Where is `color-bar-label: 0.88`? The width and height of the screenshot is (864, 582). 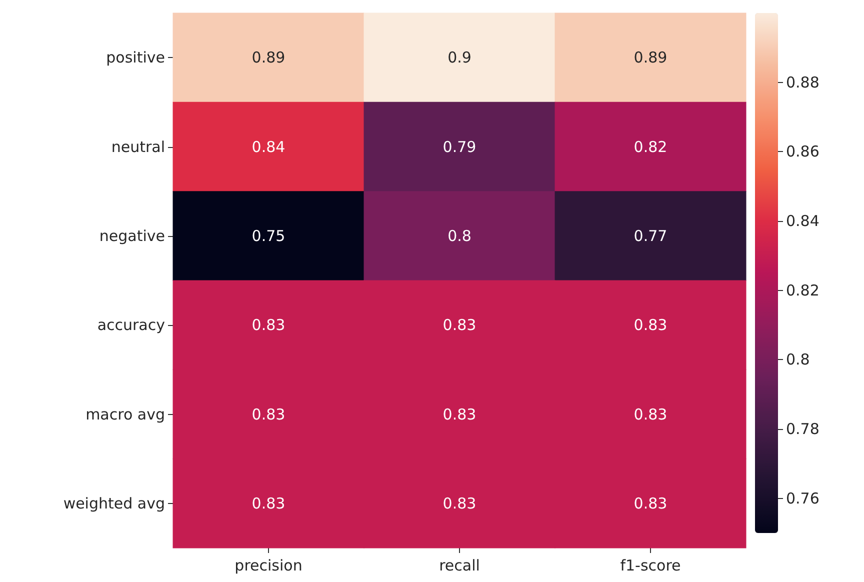
color-bar-label: 0.88 is located at coordinates (803, 82).